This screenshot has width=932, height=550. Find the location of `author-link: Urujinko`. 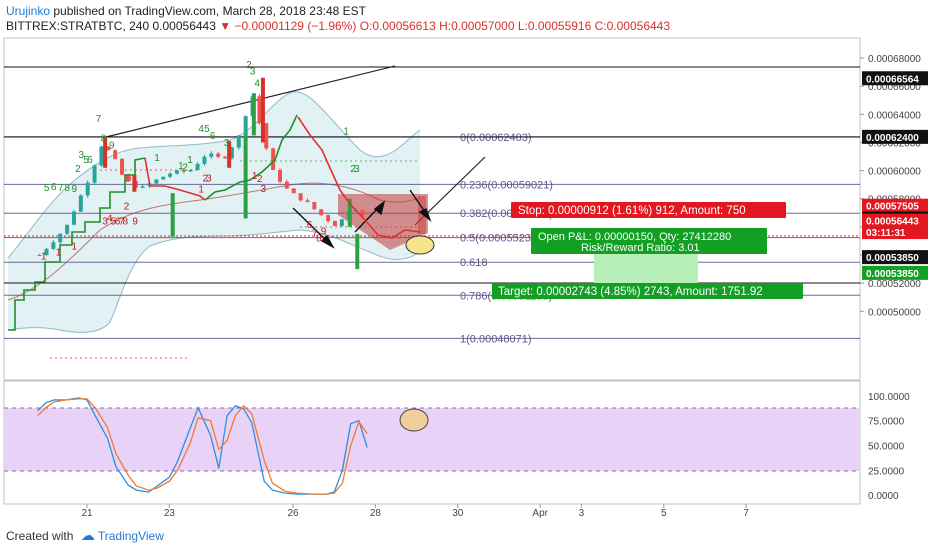

author-link: Urujinko is located at coordinates (28, 11).